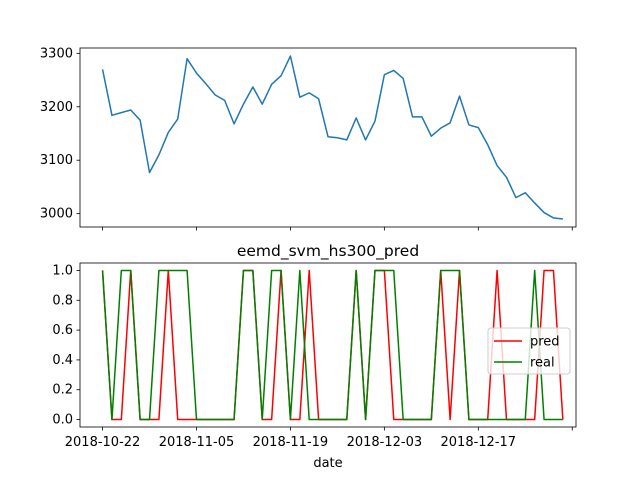 The height and width of the screenshot is (480, 640). What do you see at coordinates (328, 251) in the screenshot?
I see `chart-title: eemd_svm_hs300_pred` at bounding box center [328, 251].